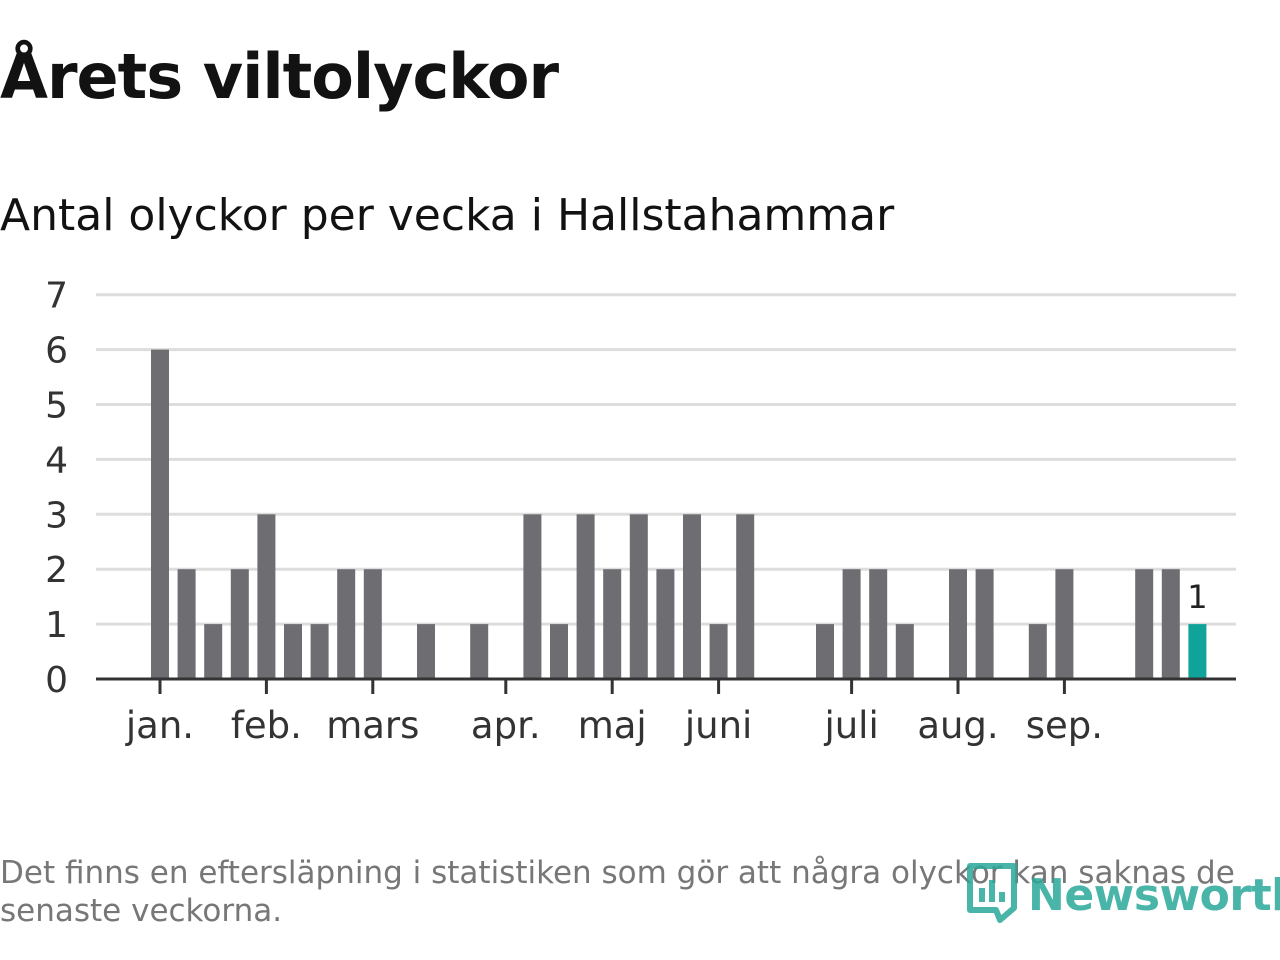 Image resolution: width=1280 pixels, height=960 pixels. What do you see at coordinates (1064, 725) in the screenshot?
I see `x-tick-label: sep.` at bounding box center [1064, 725].